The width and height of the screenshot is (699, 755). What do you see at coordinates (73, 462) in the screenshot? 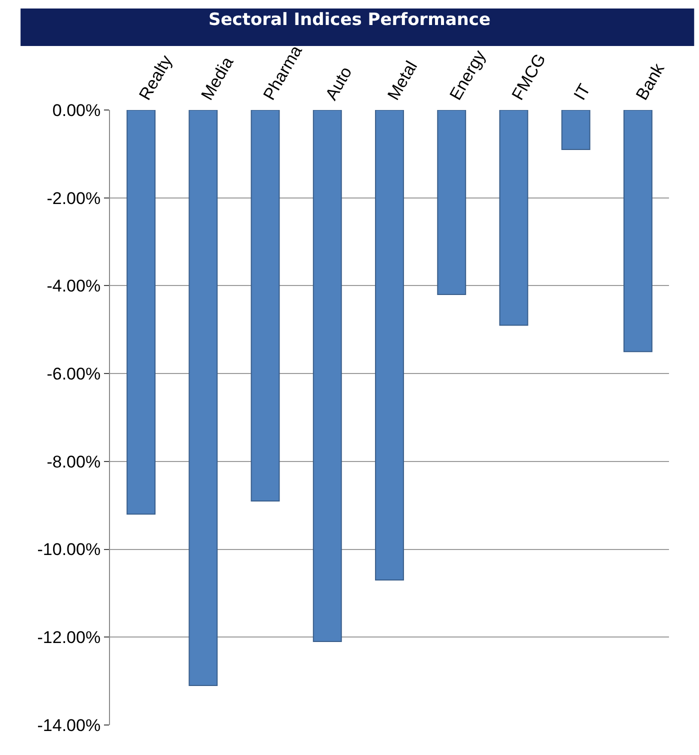
I see `y-tick-label: -8.00%` at bounding box center [73, 462].